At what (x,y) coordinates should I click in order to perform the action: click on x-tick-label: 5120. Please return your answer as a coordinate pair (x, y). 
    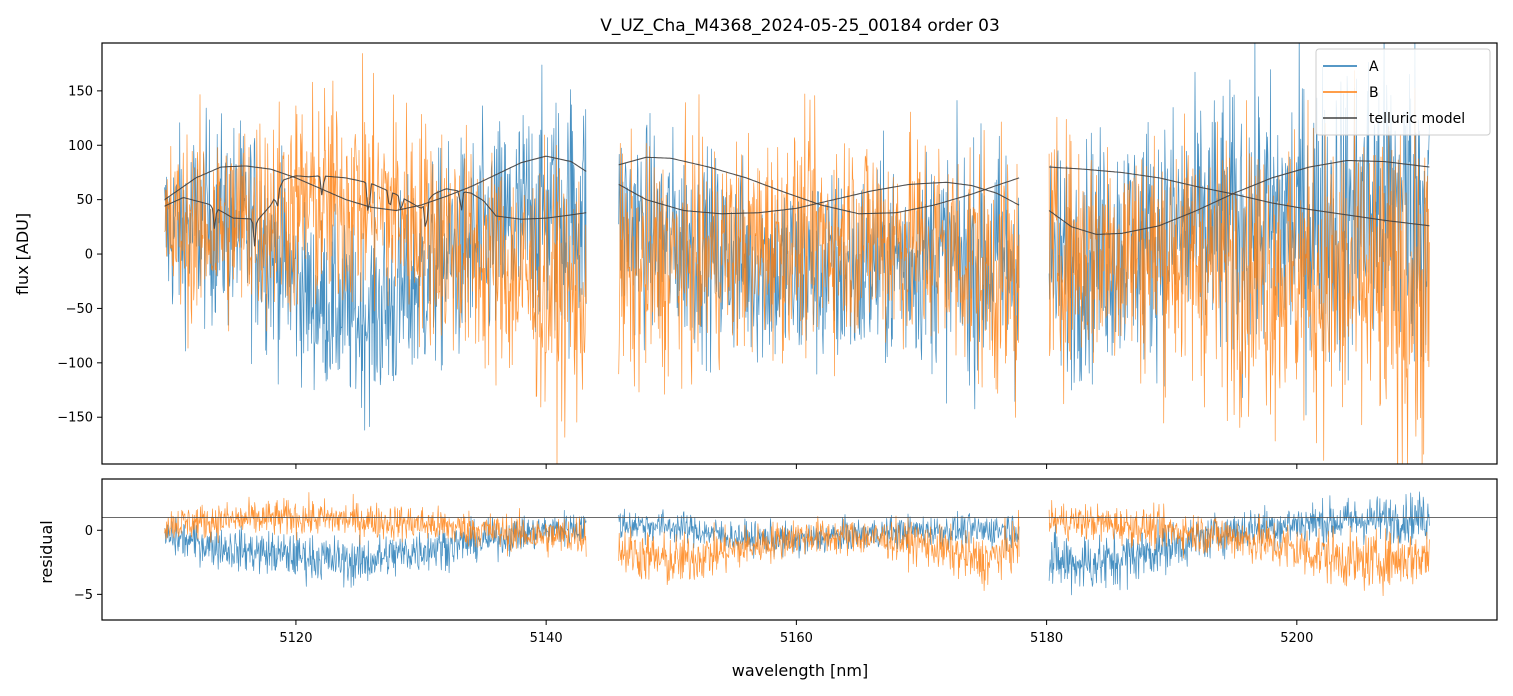
    Looking at the image, I should click on (295, 638).